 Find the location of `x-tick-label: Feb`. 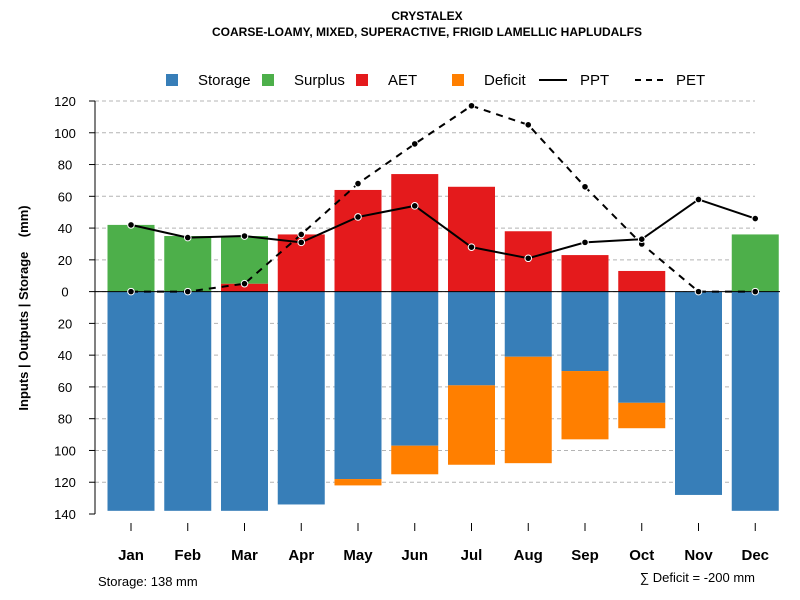

x-tick-label: Feb is located at coordinates (187, 555).